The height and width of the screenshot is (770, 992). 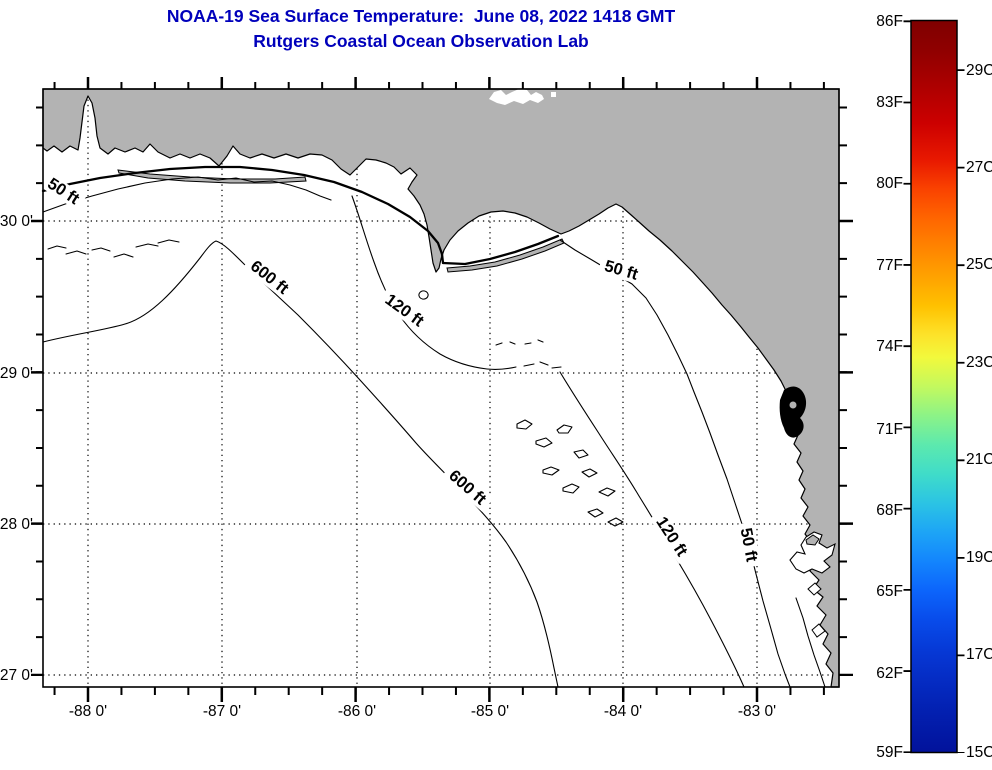 I want to click on x-tick-label: -88 0', so click(x=88, y=711).